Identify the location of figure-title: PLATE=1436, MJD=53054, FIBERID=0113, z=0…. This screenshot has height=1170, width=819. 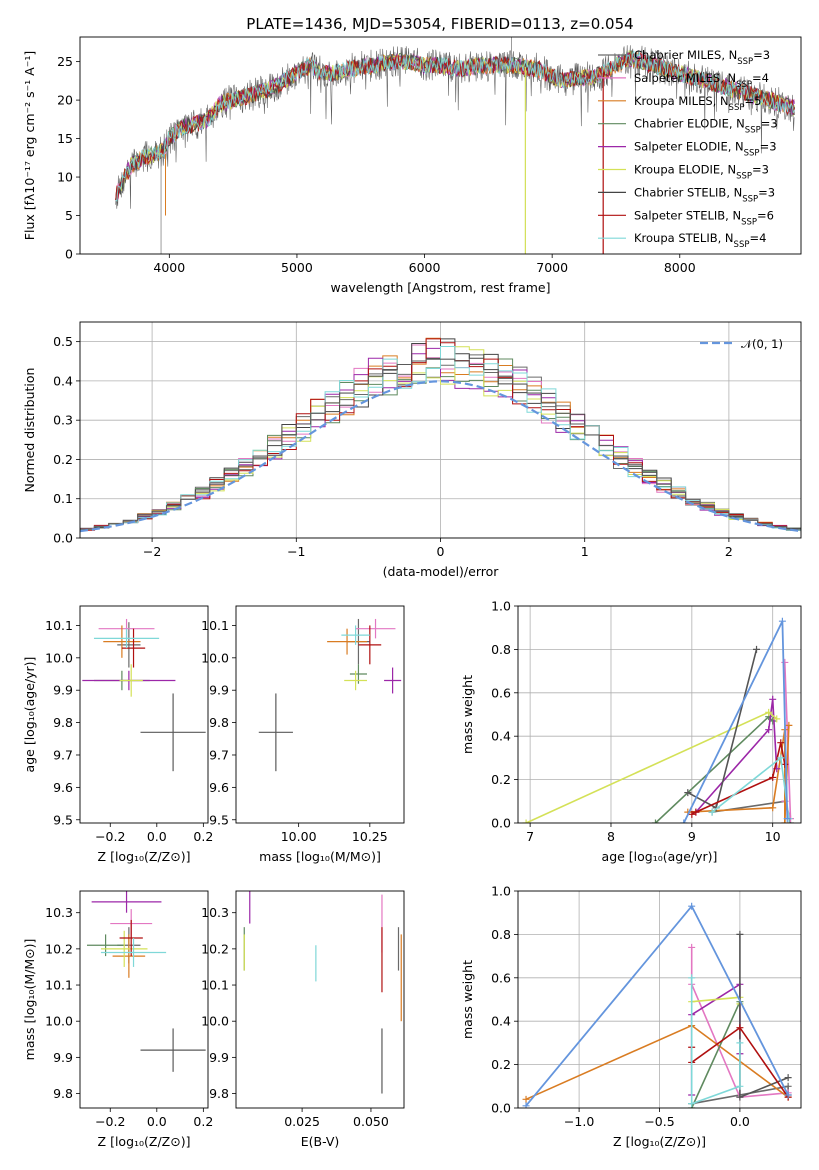
(439, 24).